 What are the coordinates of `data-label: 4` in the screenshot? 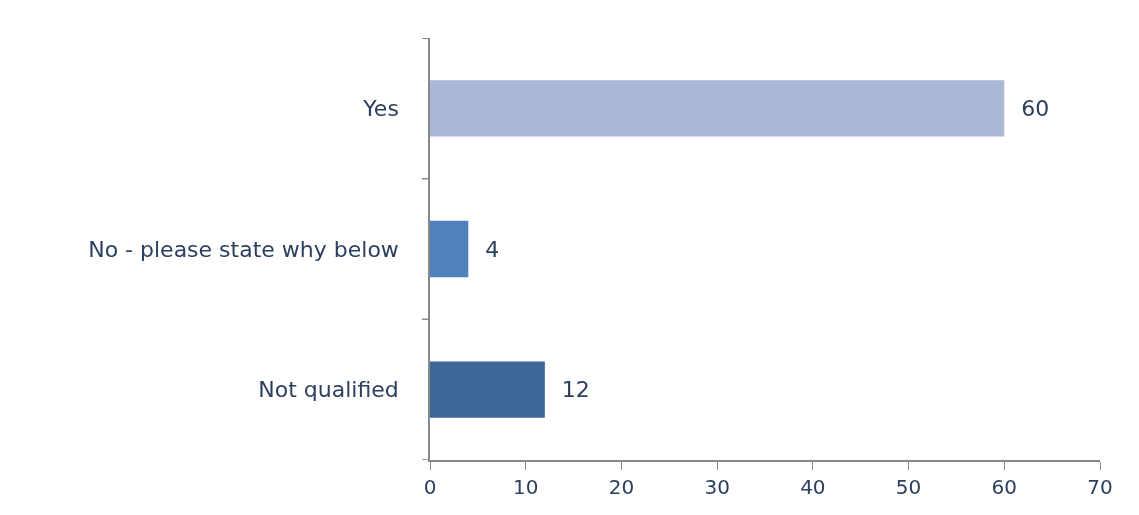 It's located at (485, 249).